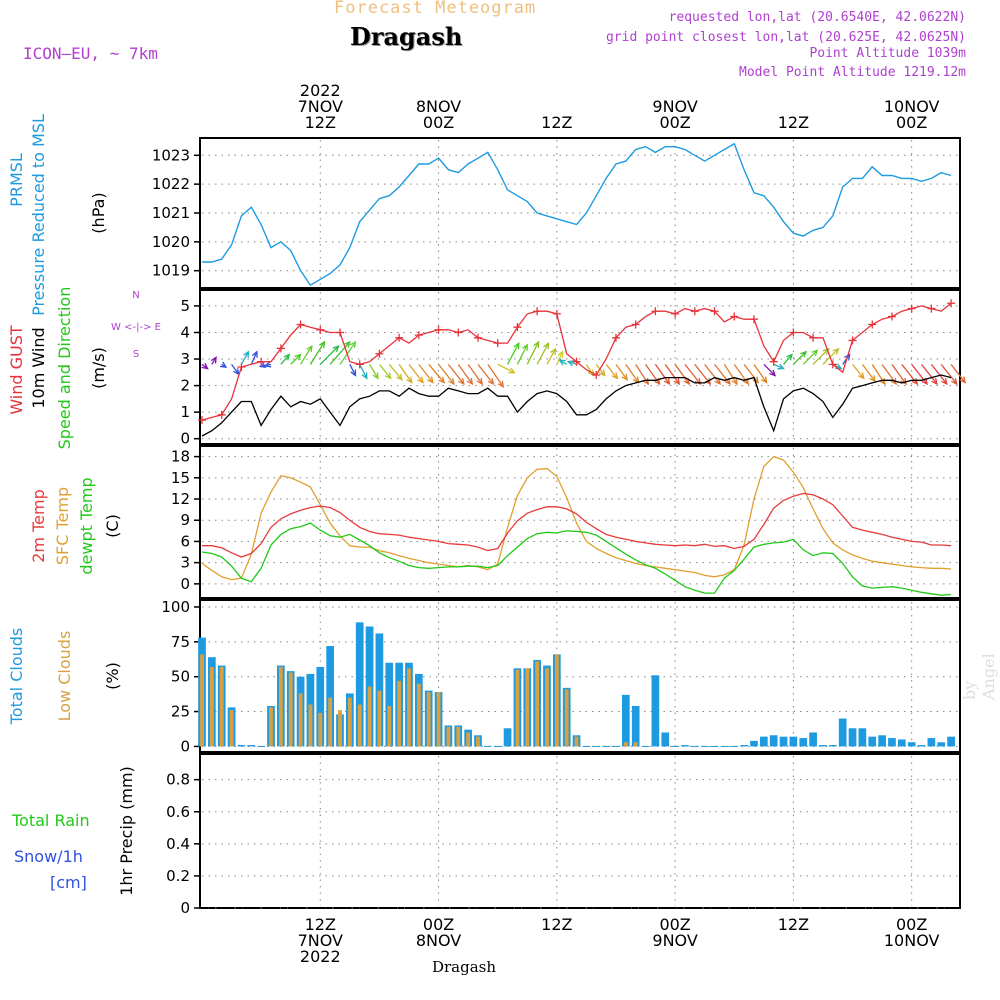 Image resolution: width=1000 pixels, height=1000 pixels. Describe the element at coordinates (171, 184) in the screenshot. I see `y-tick-label: 1022` at that location.